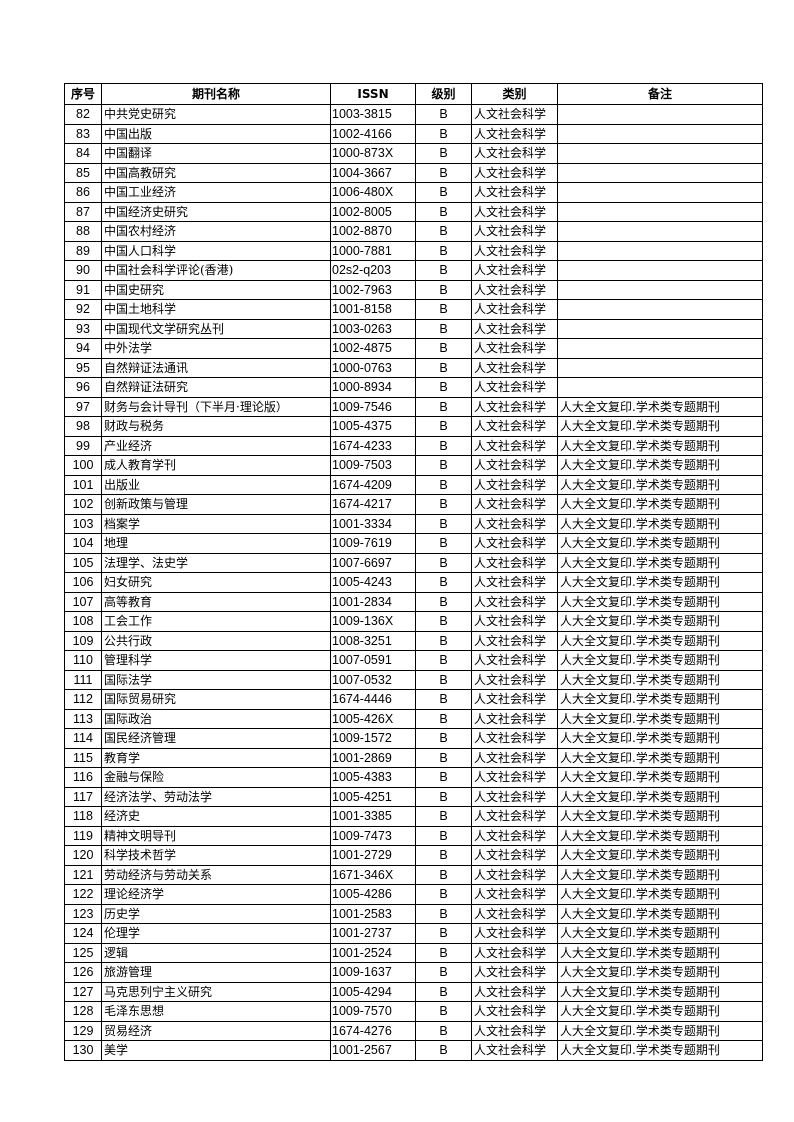 Image resolution: width=794 pixels, height=1122 pixels. I want to click on table-row: 84 中国翻译 1000-873X B 人文社会科学, so click(413, 153).